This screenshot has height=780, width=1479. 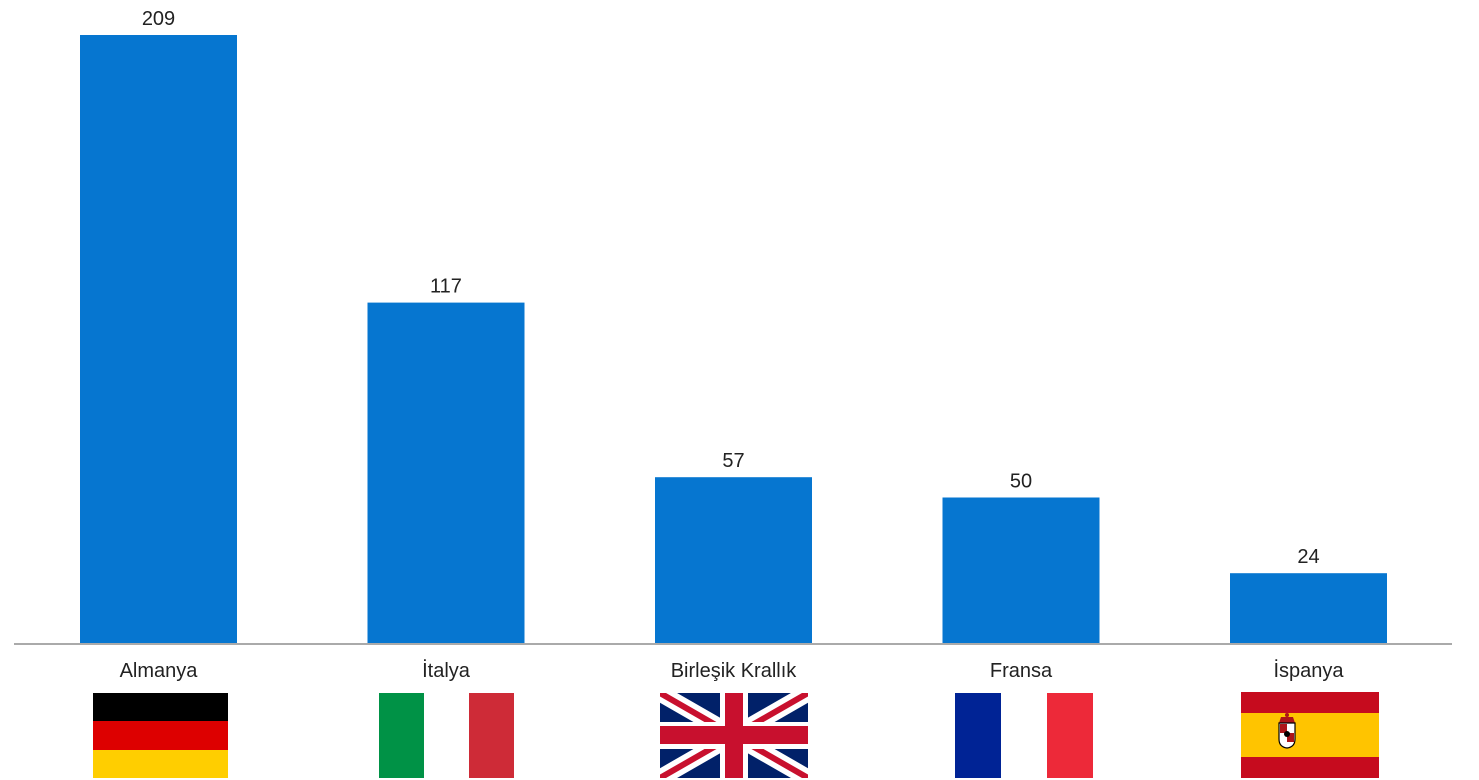 What do you see at coordinates (446, 735) in the screenshot?
I see `italy-flag` at bounding box center [446, 735].